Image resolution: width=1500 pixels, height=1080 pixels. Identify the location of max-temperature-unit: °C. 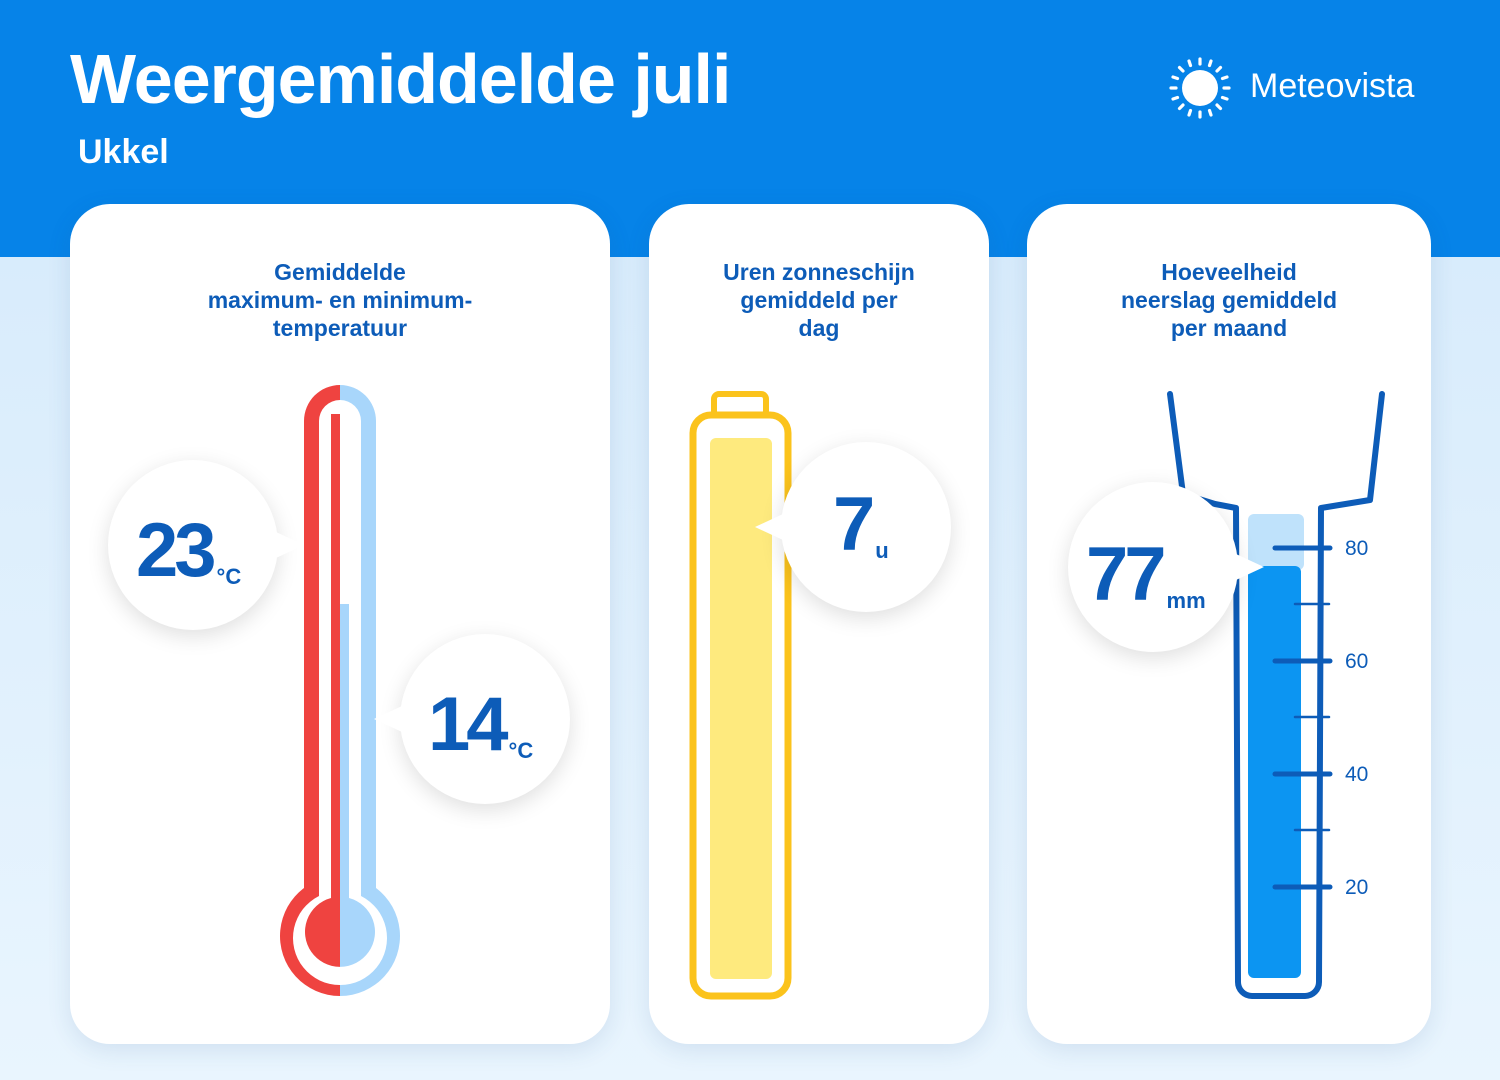
(229, 577).